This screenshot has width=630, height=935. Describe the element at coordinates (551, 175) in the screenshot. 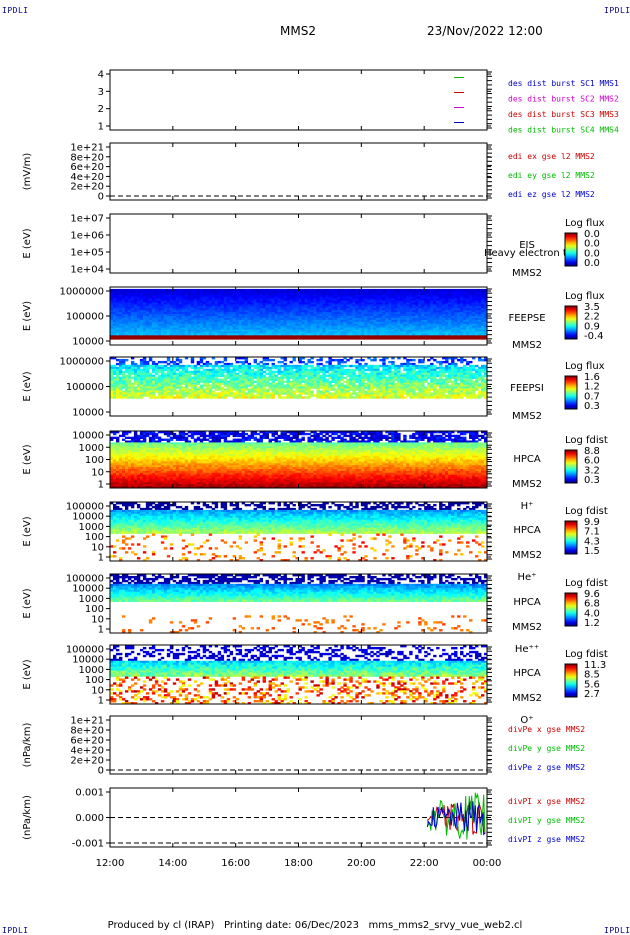

I see `legend-entry: edi ey gse l2 MMS2` at that location.